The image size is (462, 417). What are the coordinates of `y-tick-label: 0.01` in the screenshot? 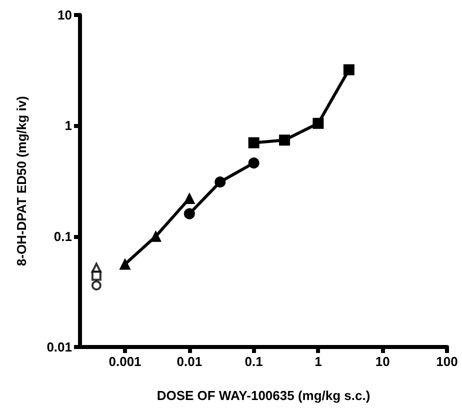 It's located at (59, 347).